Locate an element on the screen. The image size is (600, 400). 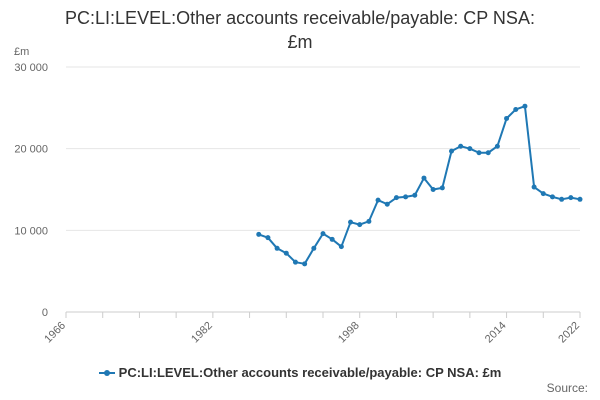
x-tick-label: 1982 is located at coordinates (202, 333).